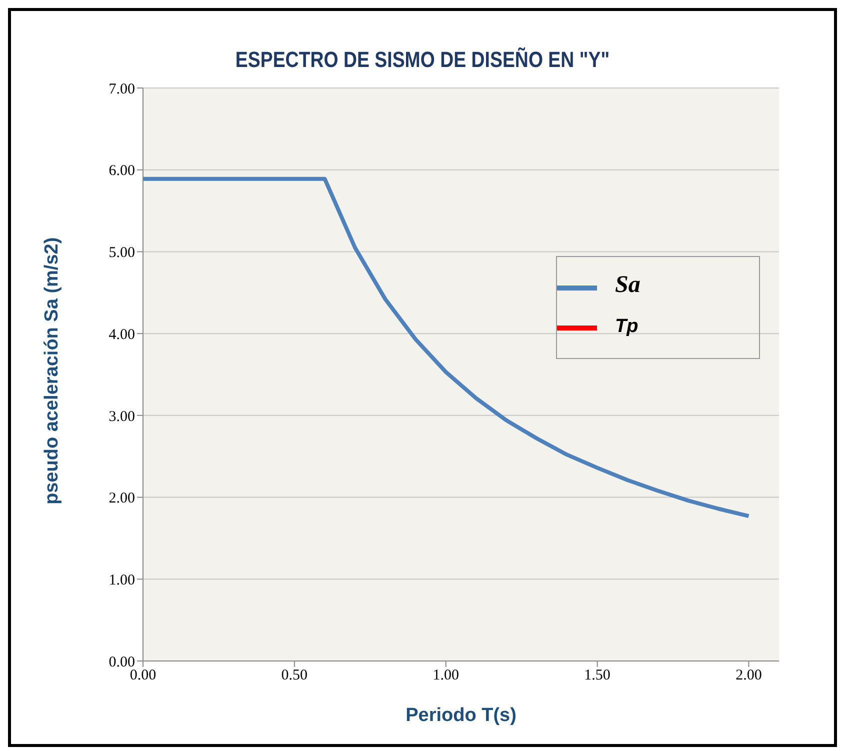 Image resolution: width=841 pixels, height=751 pixels. What do you see at coordinates (121, 89) in the screenshot?
I see `y-tick-label: 7.00` at bounding box center [121, 89].